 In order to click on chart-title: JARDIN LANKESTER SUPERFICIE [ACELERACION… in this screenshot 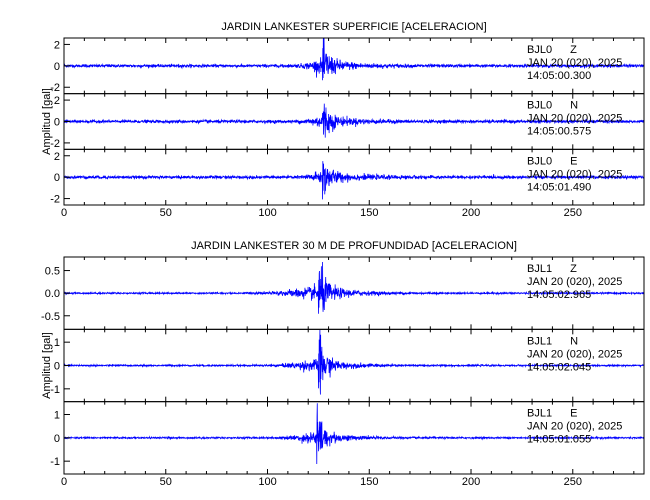, I will do `click(353, 27)`.